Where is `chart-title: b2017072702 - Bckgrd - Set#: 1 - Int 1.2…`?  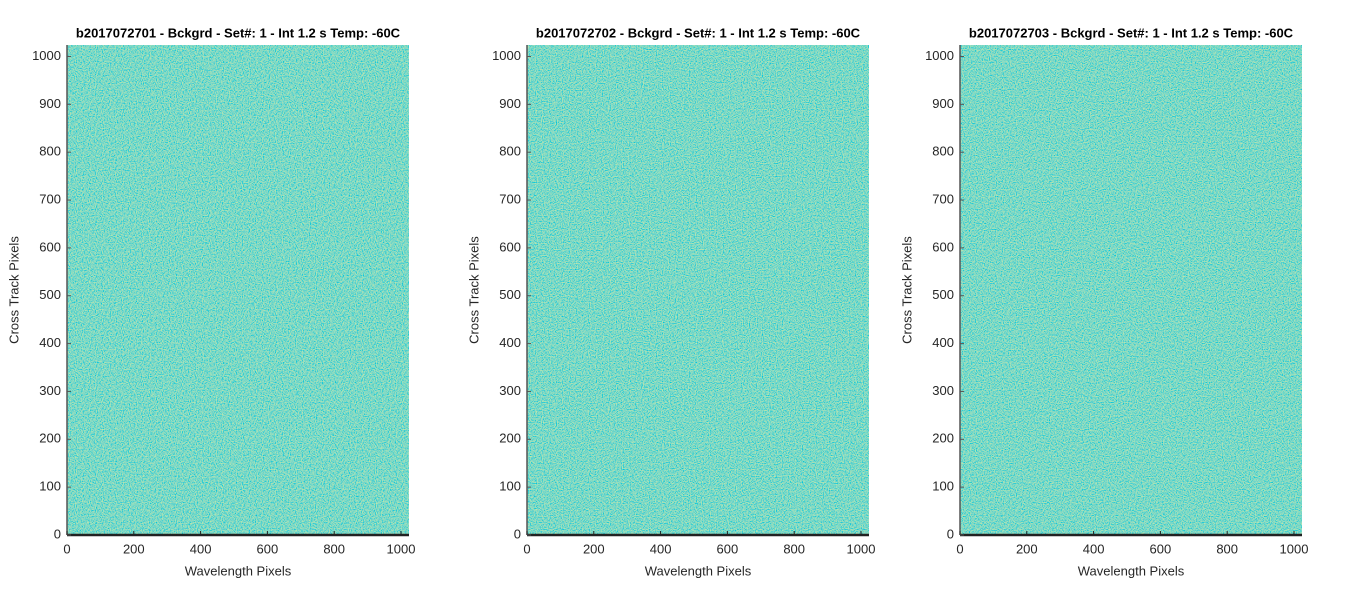
chart-title: b2017072702 - Bckgrd - Set#: 1 - Int 1.2… is located at coordinates (698, 32).